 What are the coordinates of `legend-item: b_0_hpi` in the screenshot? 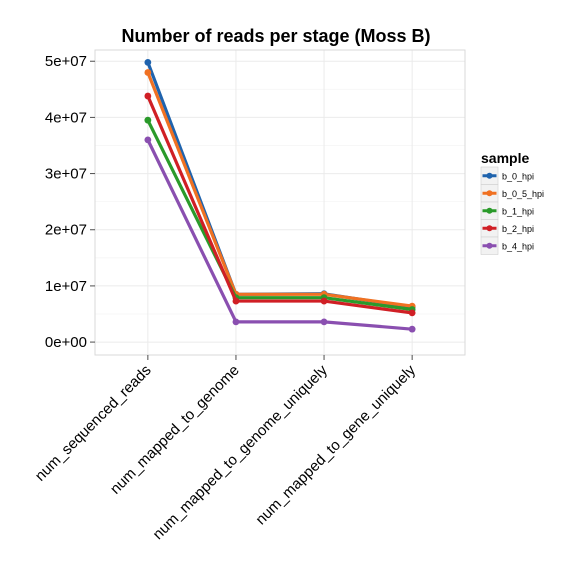 It's located at (507, 175).